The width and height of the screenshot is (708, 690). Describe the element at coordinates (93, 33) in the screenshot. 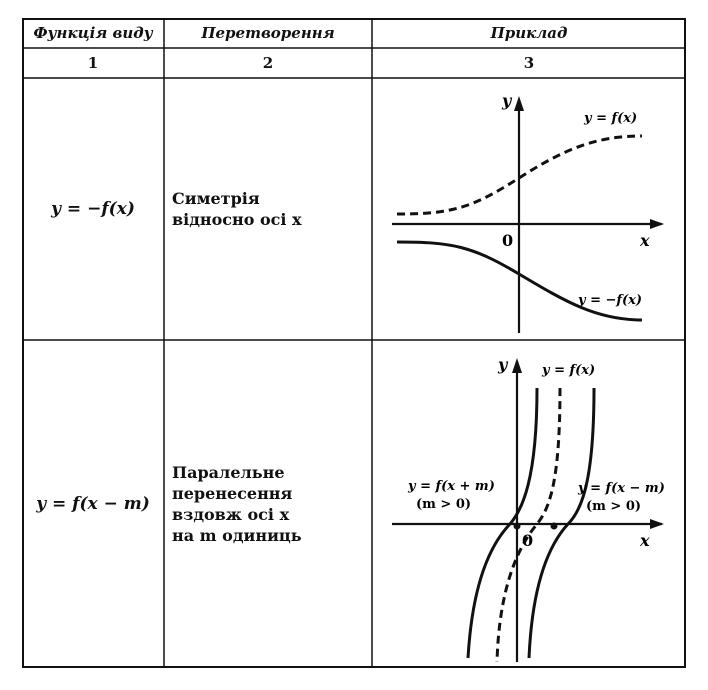

I see `header-function: Функція виду` at that location.